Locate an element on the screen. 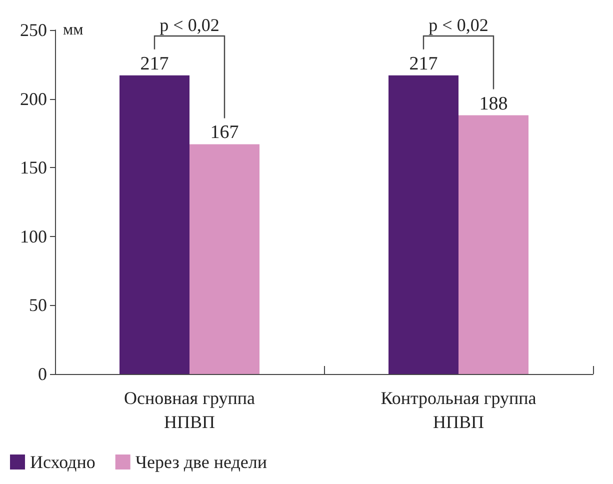 The image size is (613, 484). y-tick-label: 50 is located at coordinates (38, 305).